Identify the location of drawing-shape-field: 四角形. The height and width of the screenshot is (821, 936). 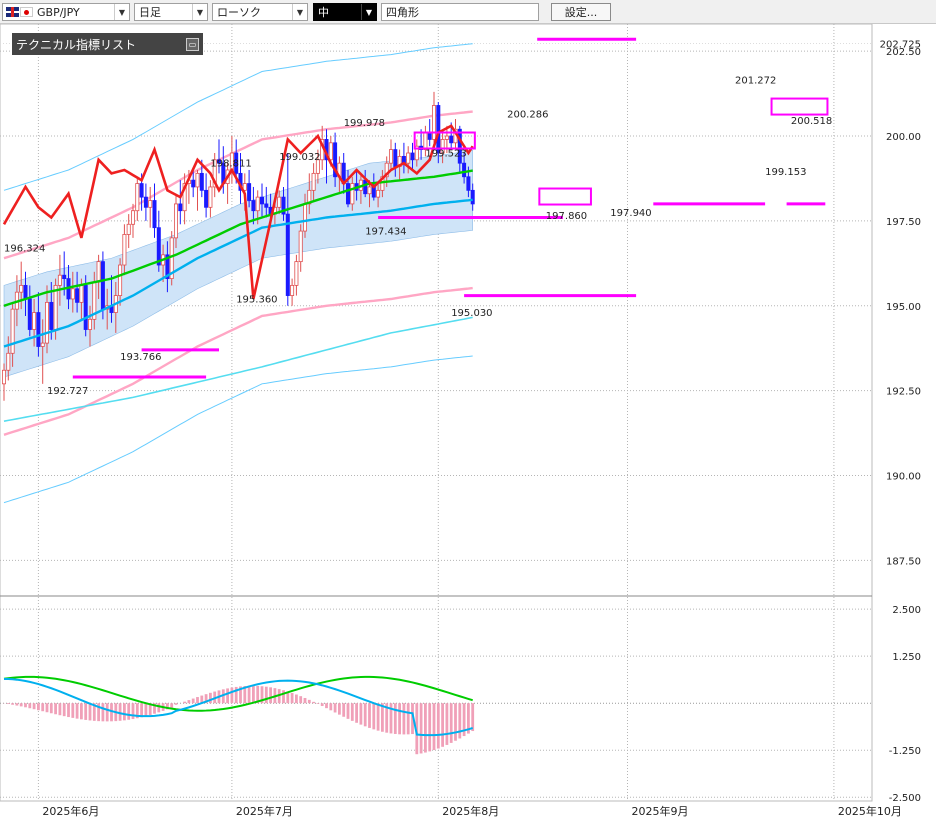
(460, 12).